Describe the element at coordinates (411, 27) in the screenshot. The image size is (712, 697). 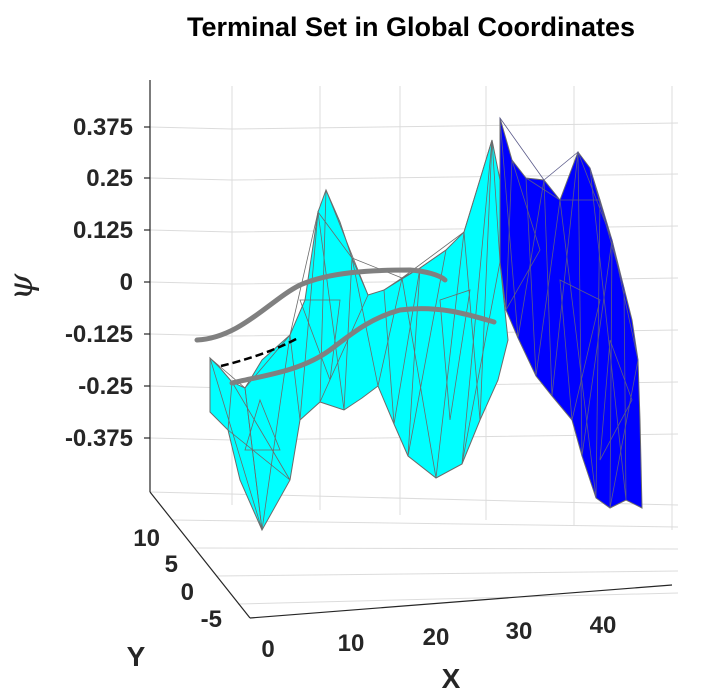
I see `chart-title: Terminal Set in Global Coordinates` at that location.